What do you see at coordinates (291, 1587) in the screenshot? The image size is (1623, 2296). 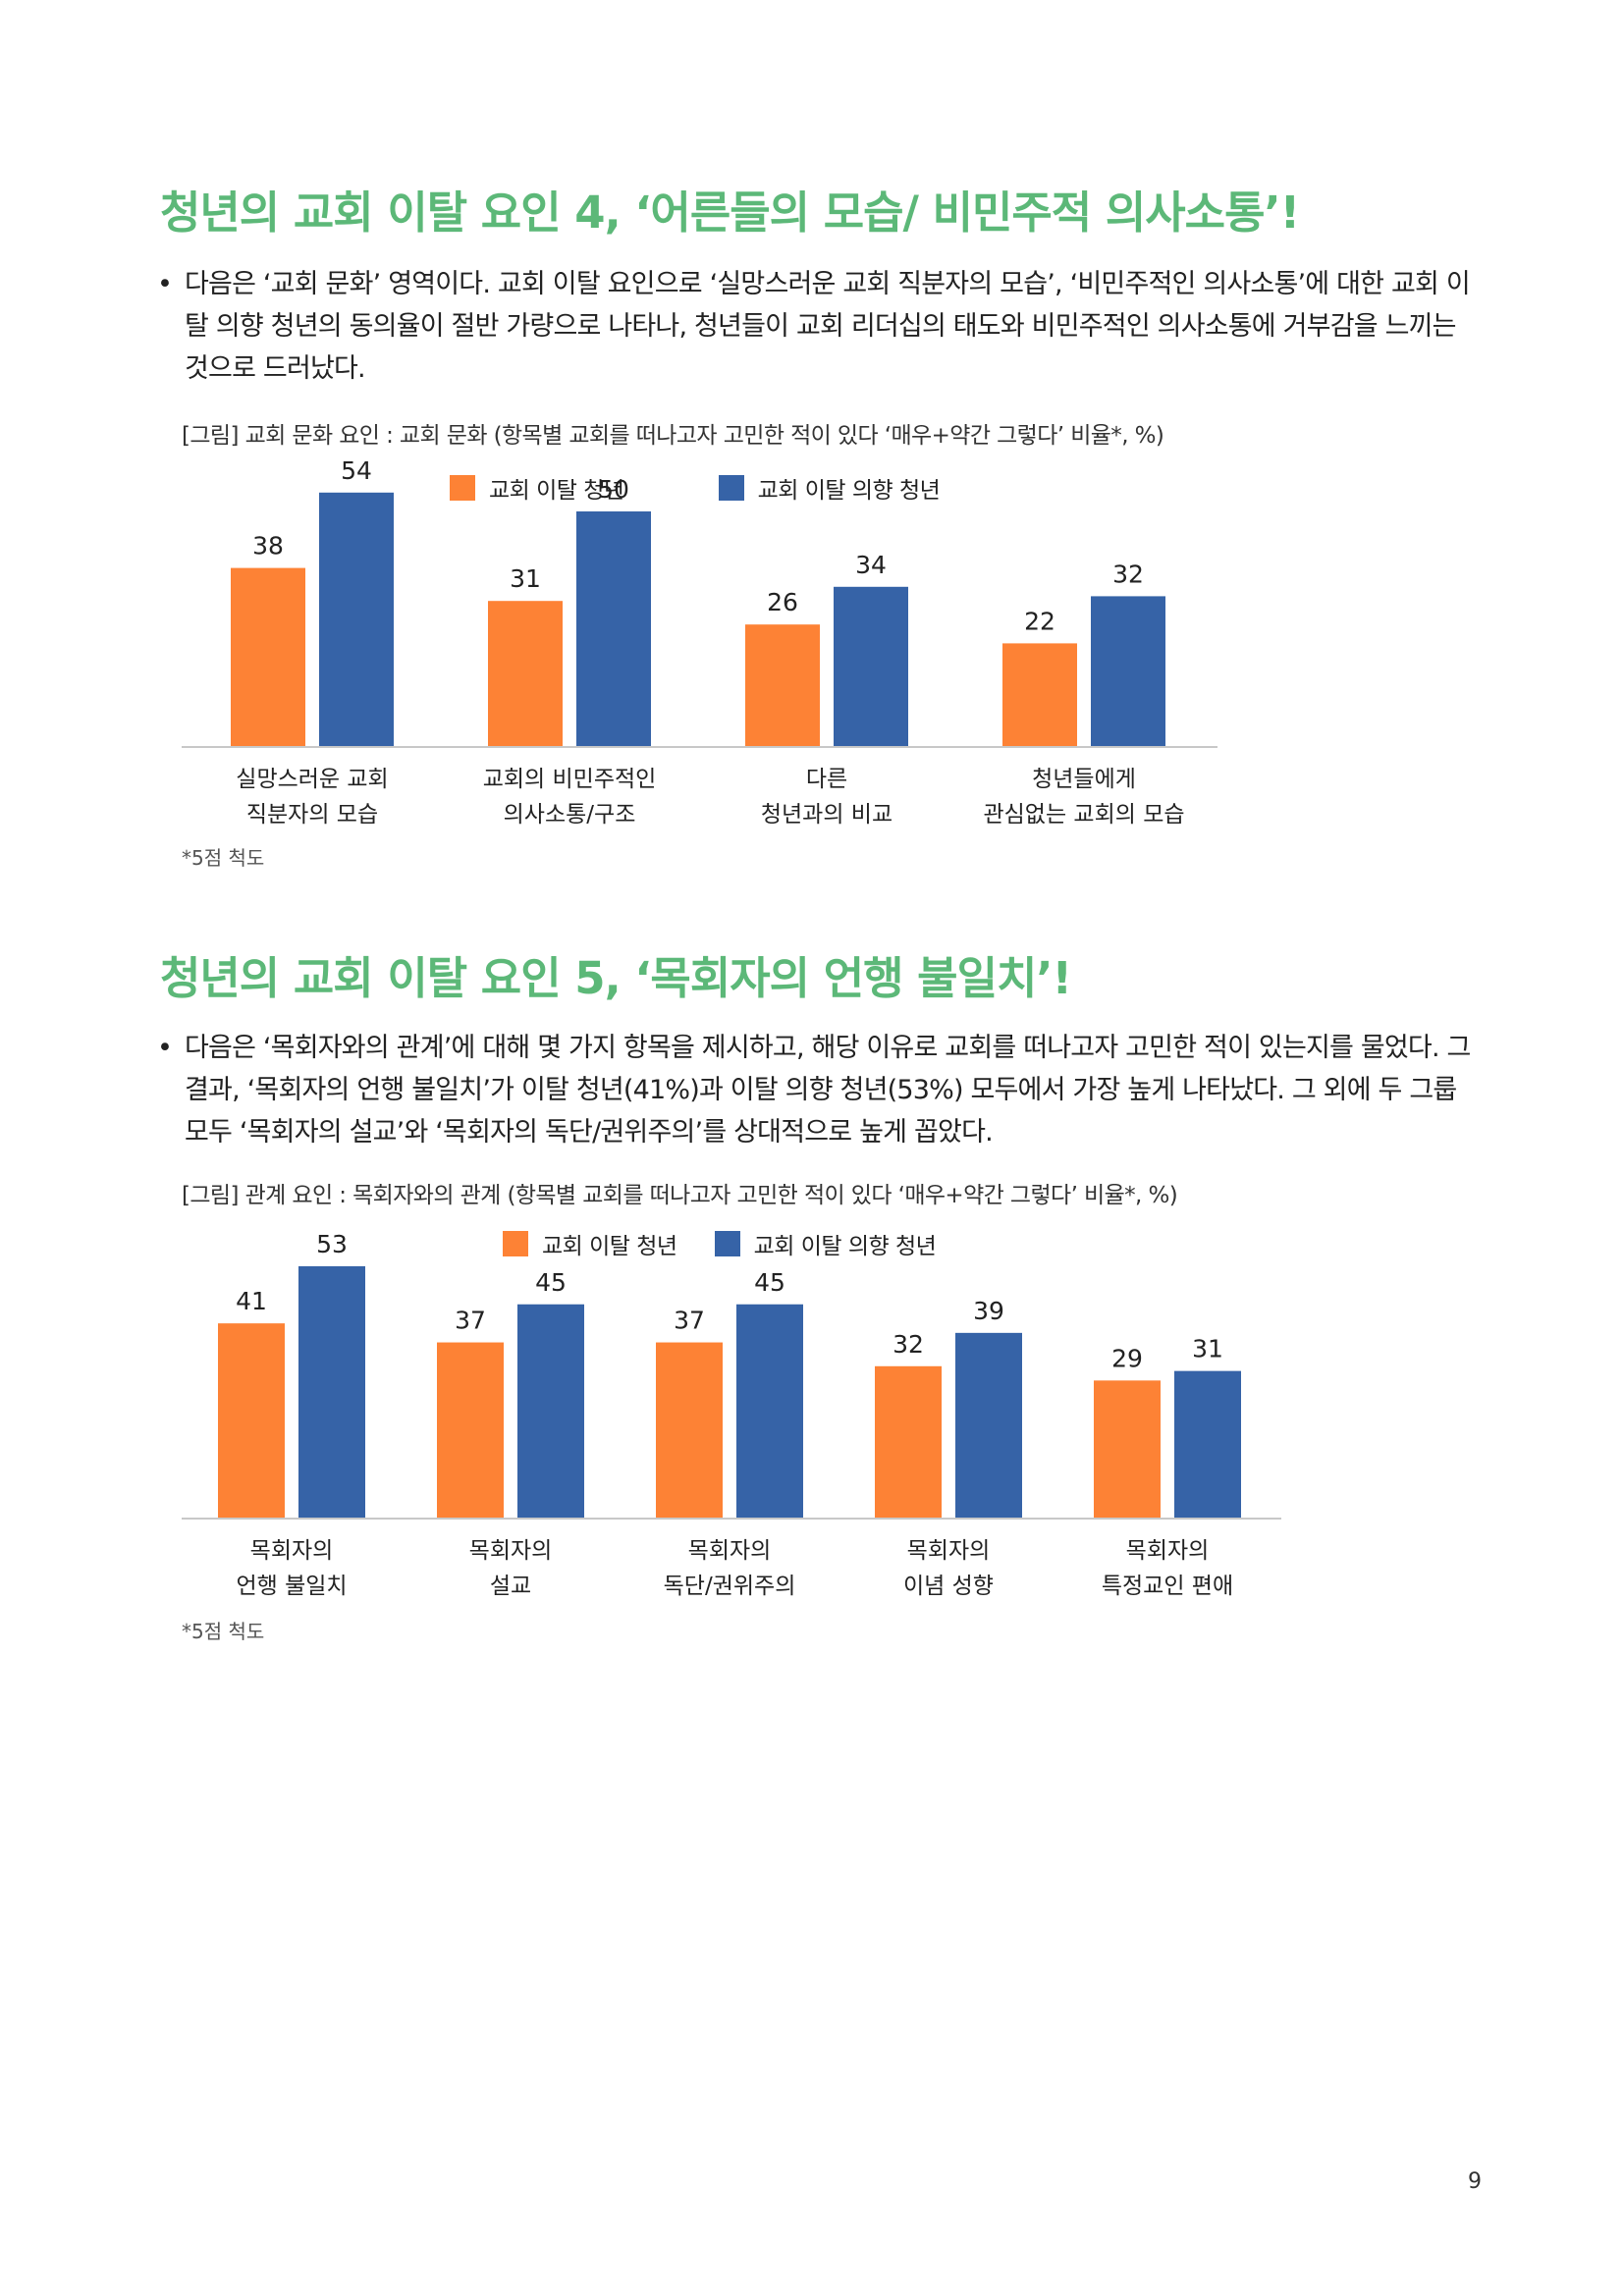 I see `category-label: 언행 불일치` at bounding box center [291, 1587].